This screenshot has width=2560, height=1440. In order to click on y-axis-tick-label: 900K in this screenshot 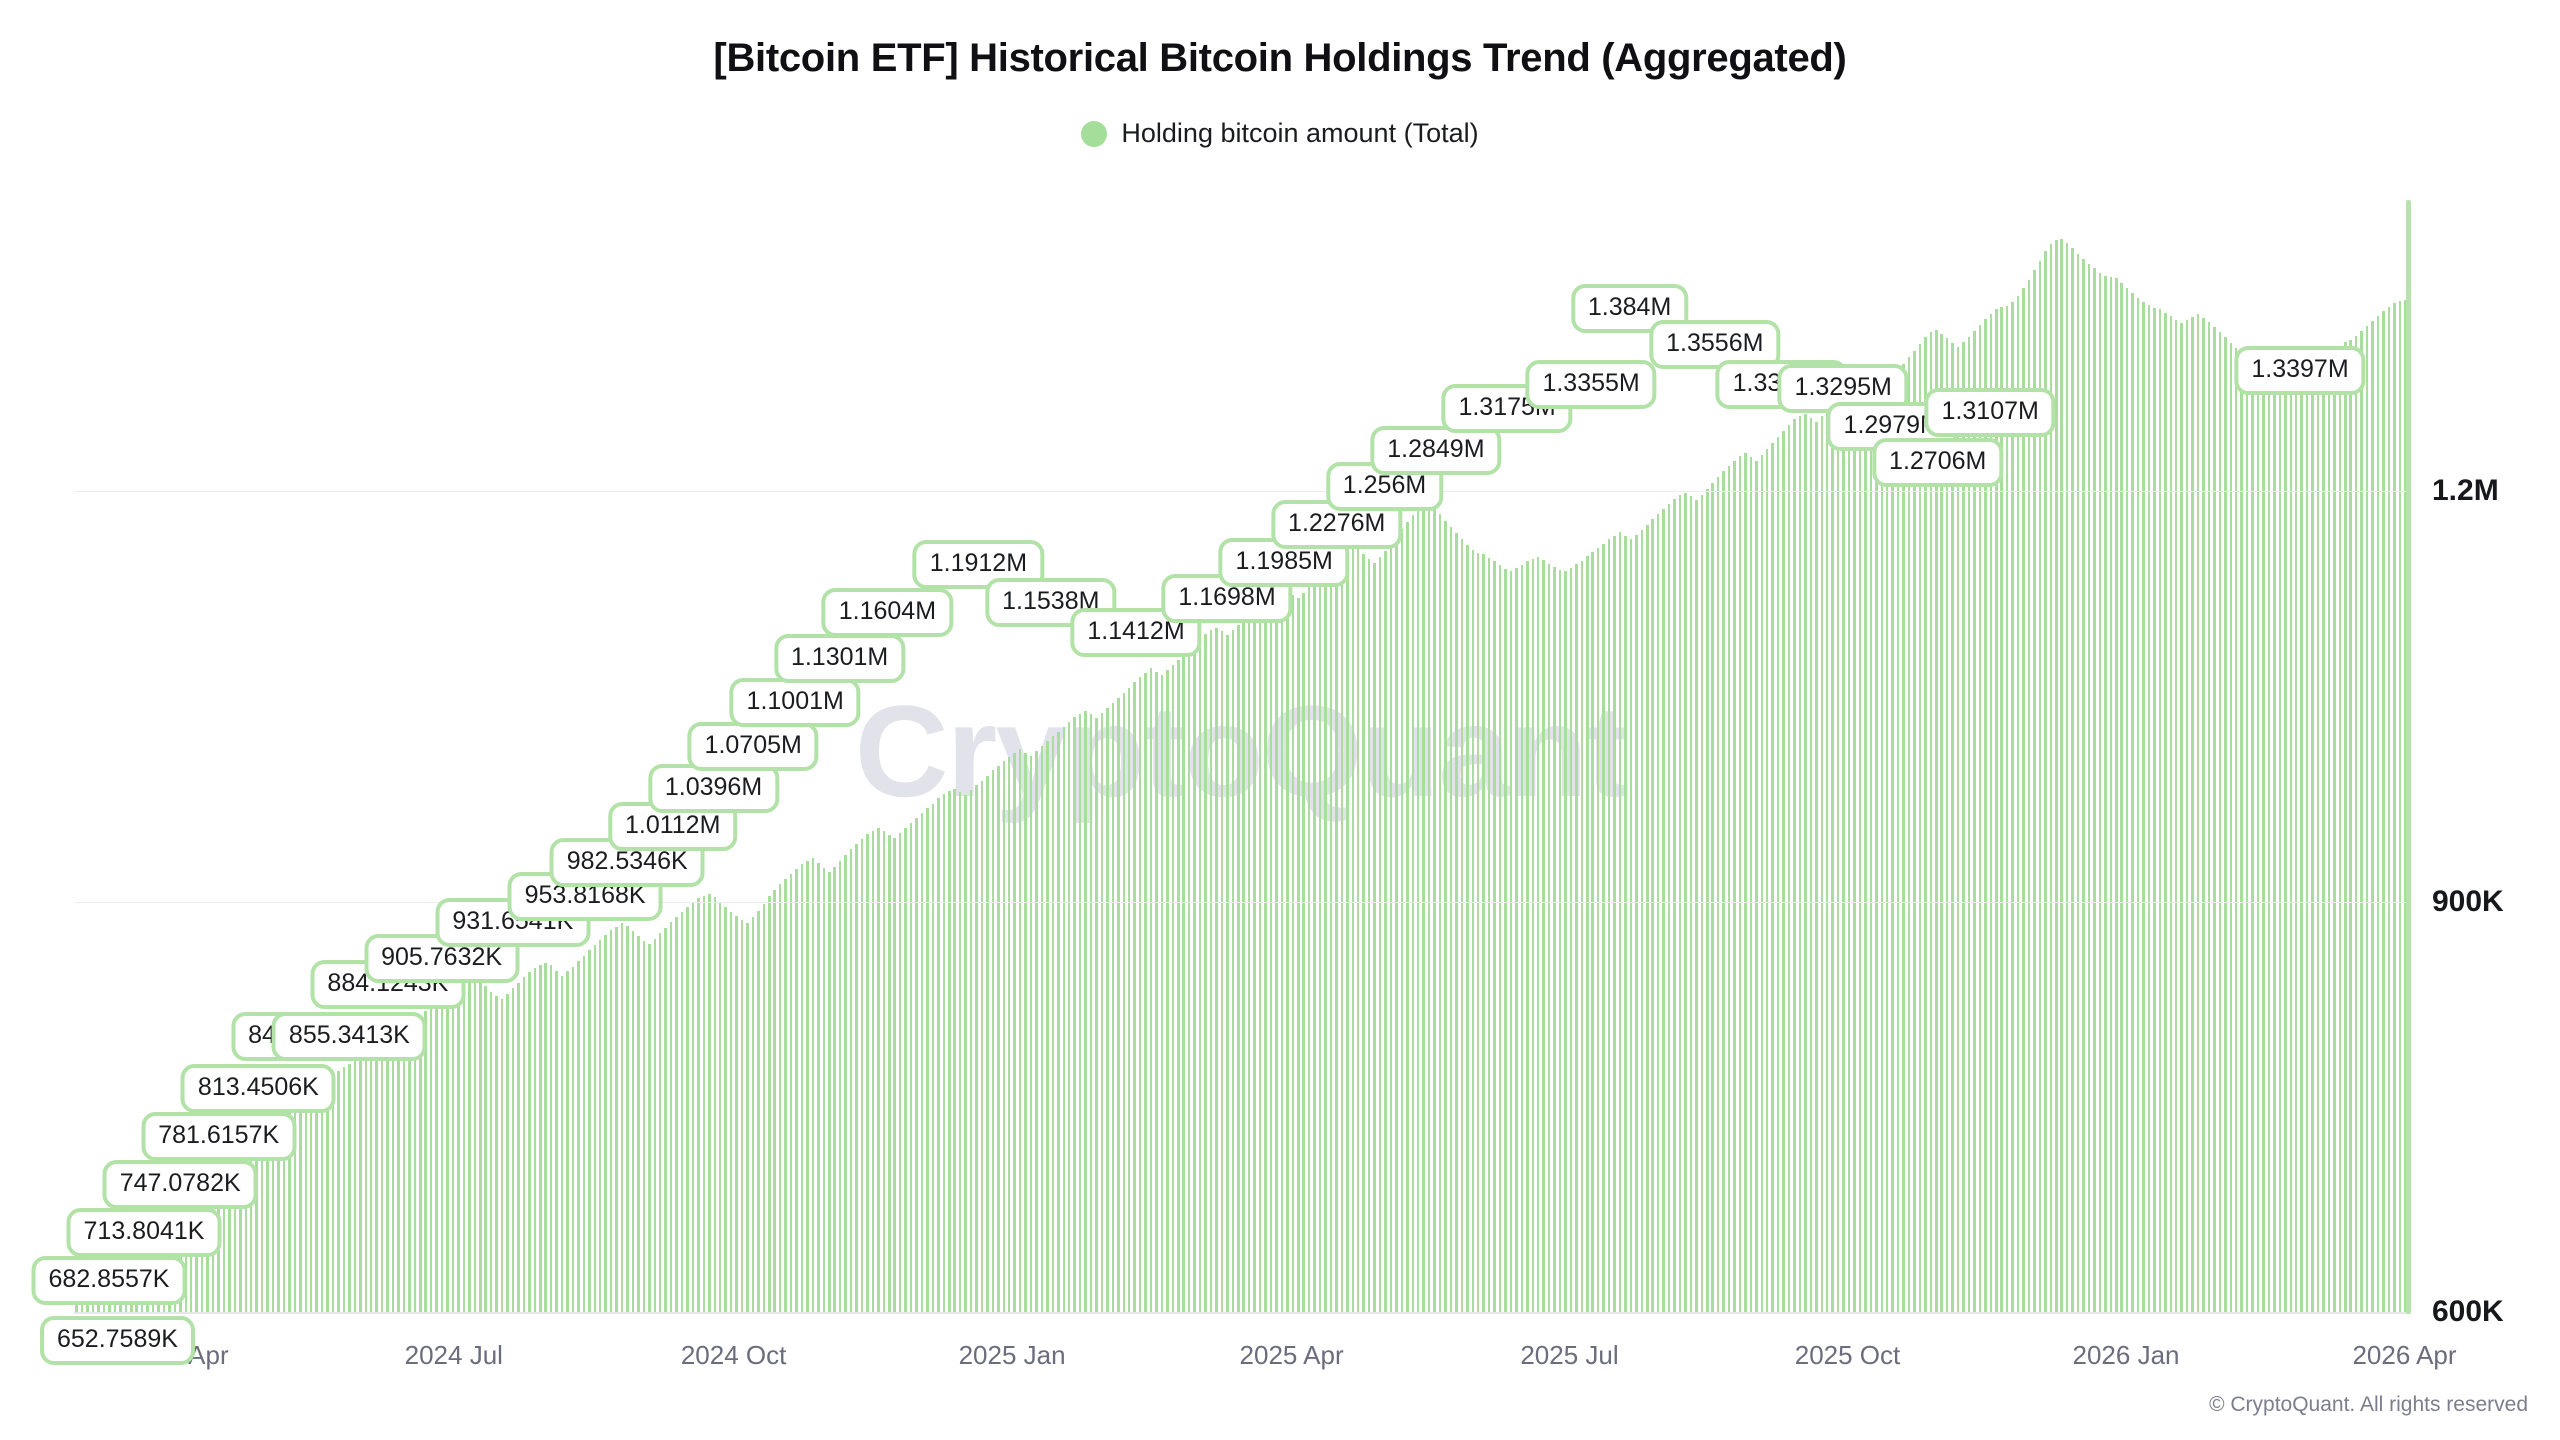, I will do `click(2468, 901)`.